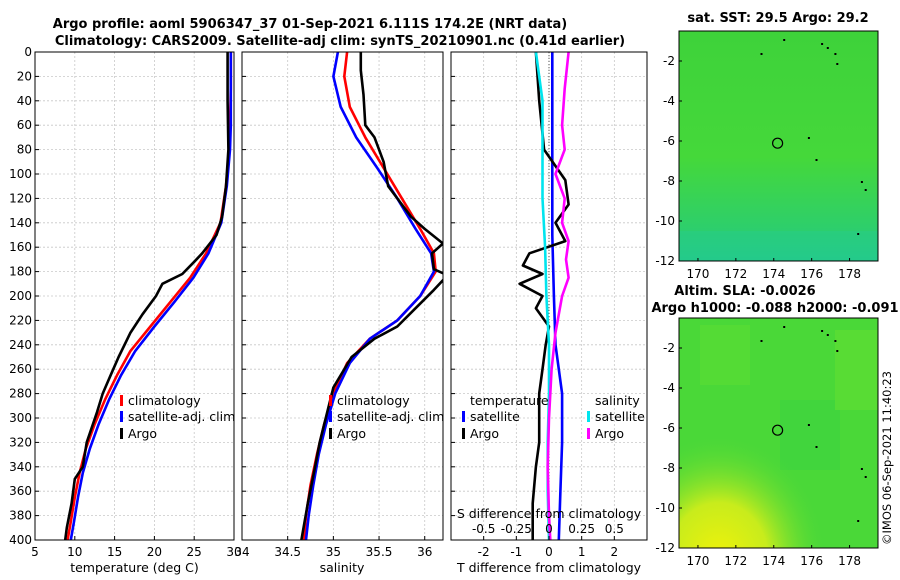  I want to click on sst-map-frame, so click(778, 146).